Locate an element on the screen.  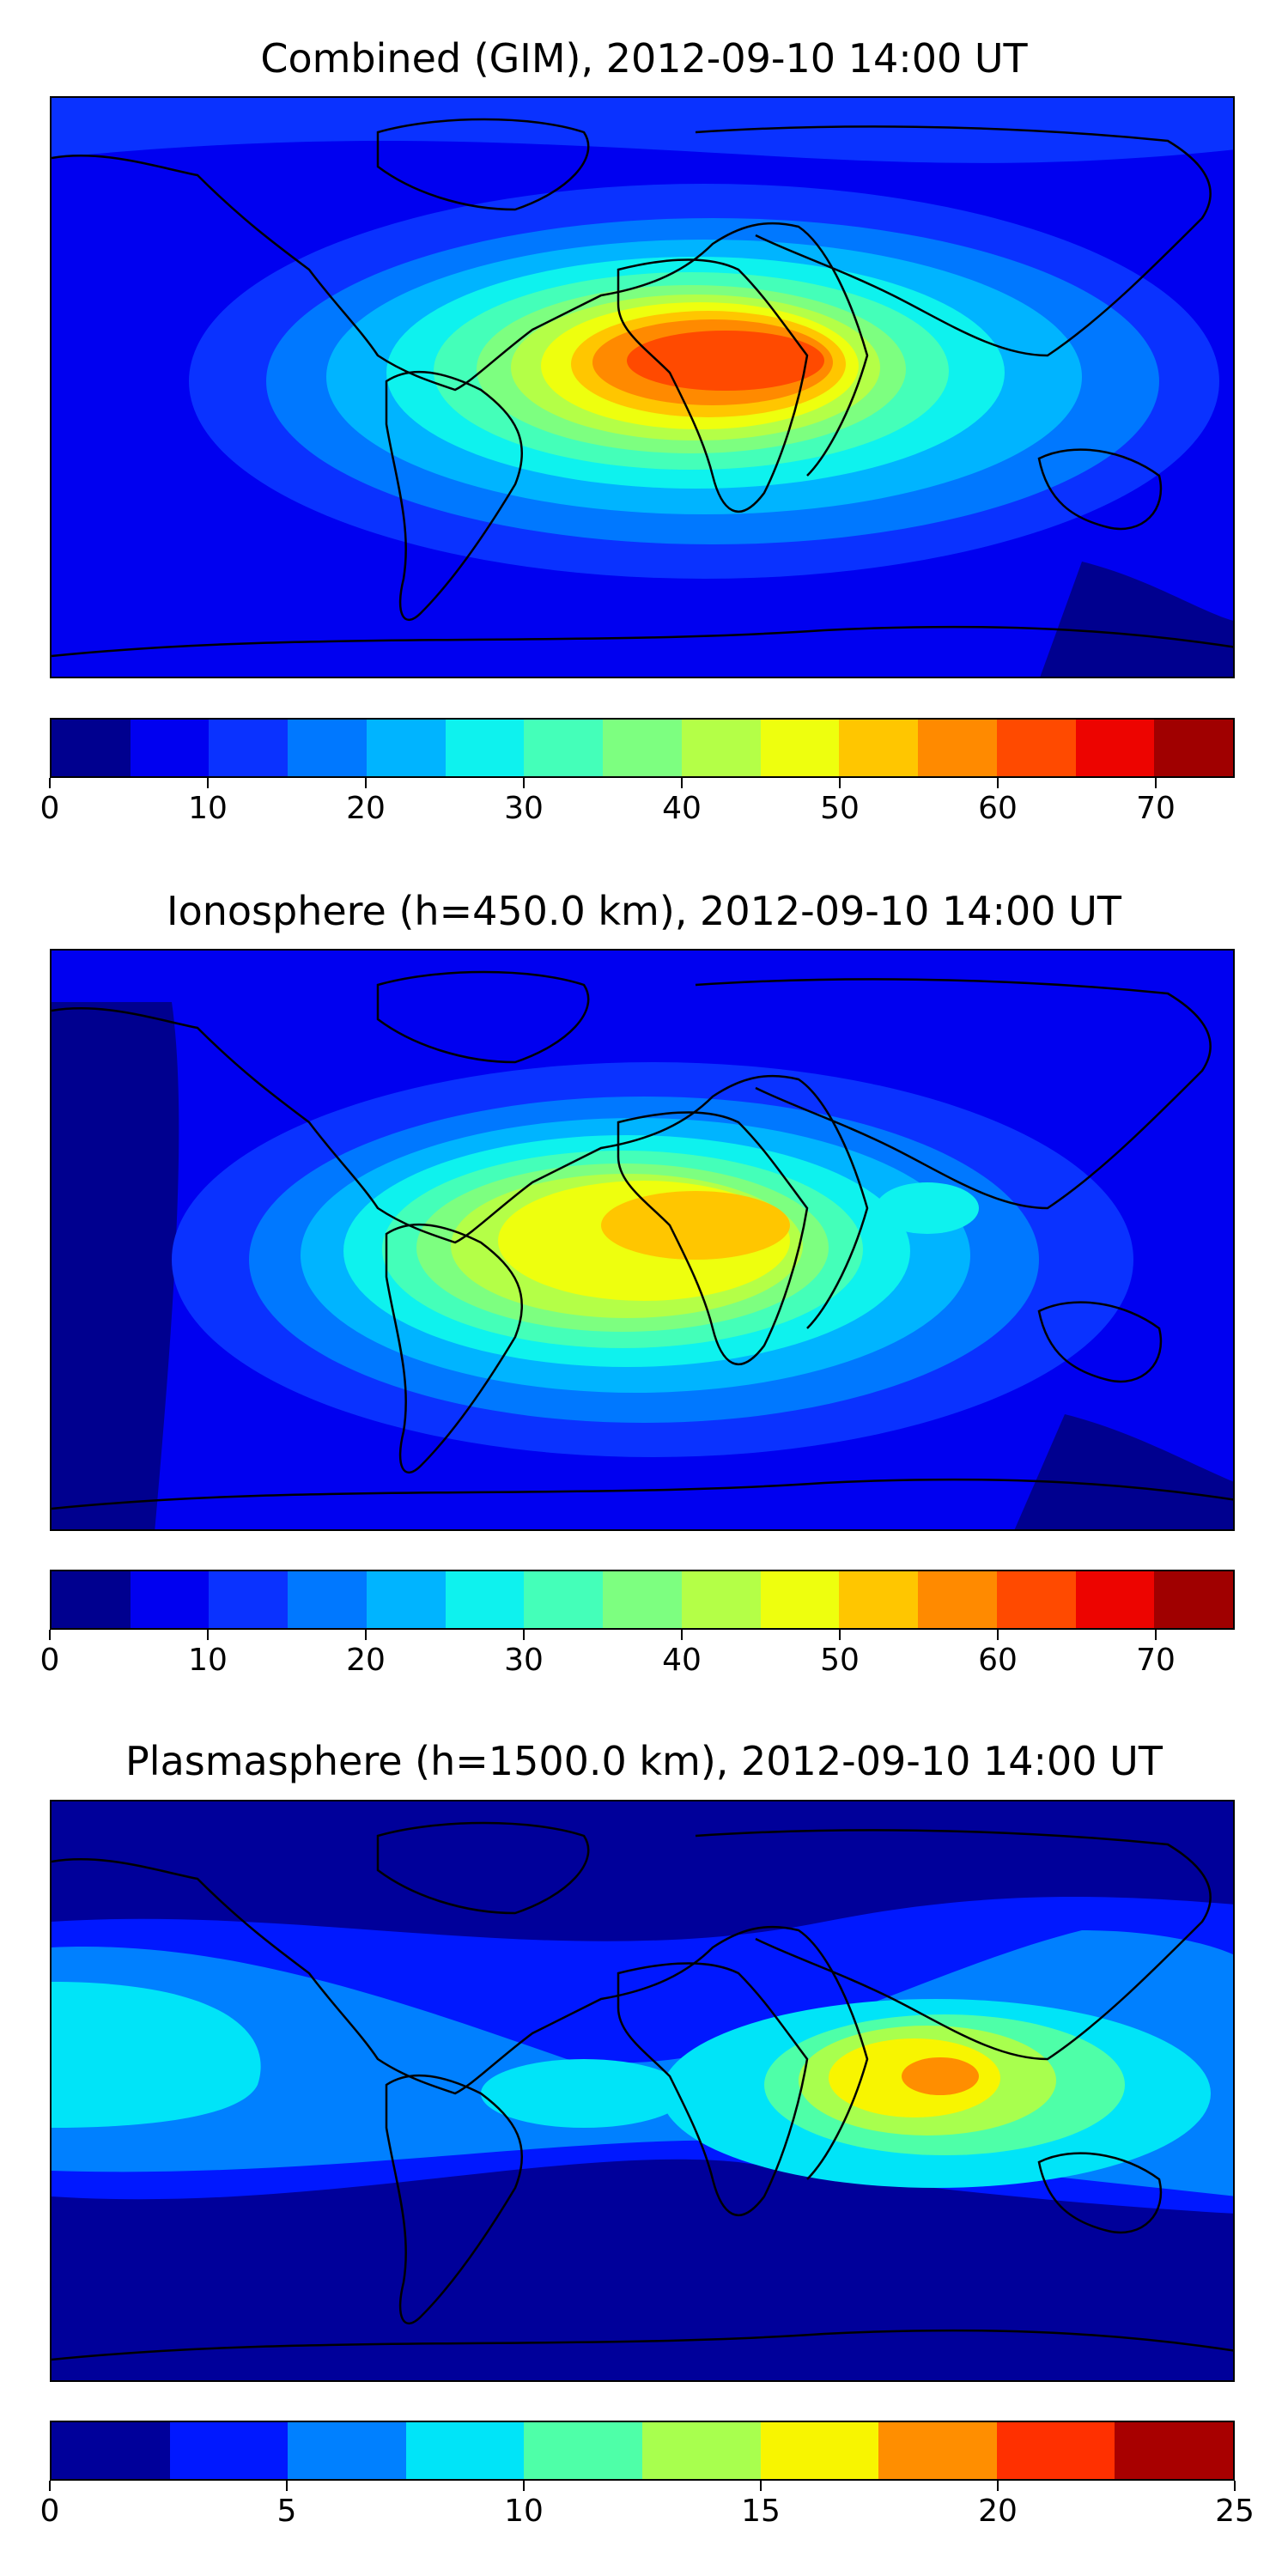
panel-title: Combined (GIM), 2012-09-10 14:00 UT is located at coordinates (644, 59).